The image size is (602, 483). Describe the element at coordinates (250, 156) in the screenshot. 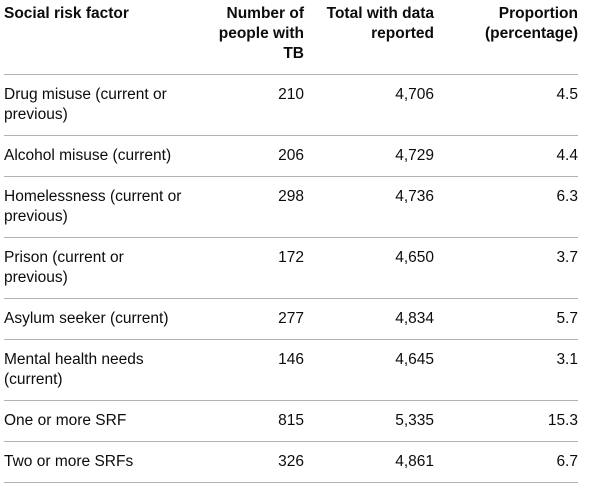

I see `number-with-tb-cell: 206` at that location.